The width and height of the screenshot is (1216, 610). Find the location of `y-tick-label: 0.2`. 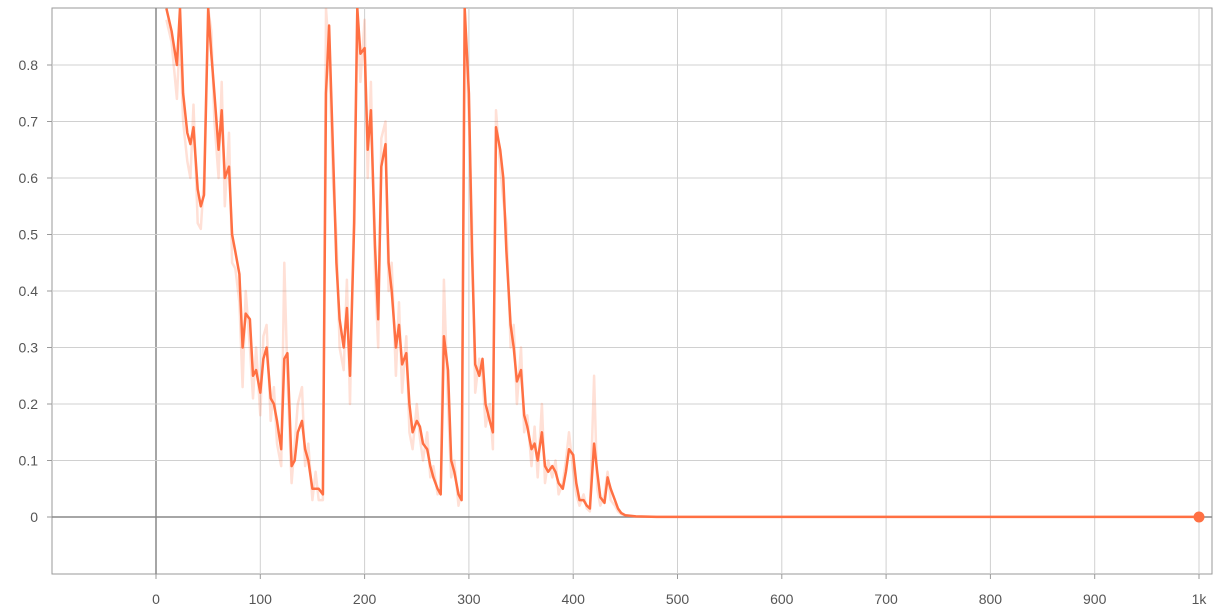

y-tick-label: 0.2 is located at coordinates (29, 404).